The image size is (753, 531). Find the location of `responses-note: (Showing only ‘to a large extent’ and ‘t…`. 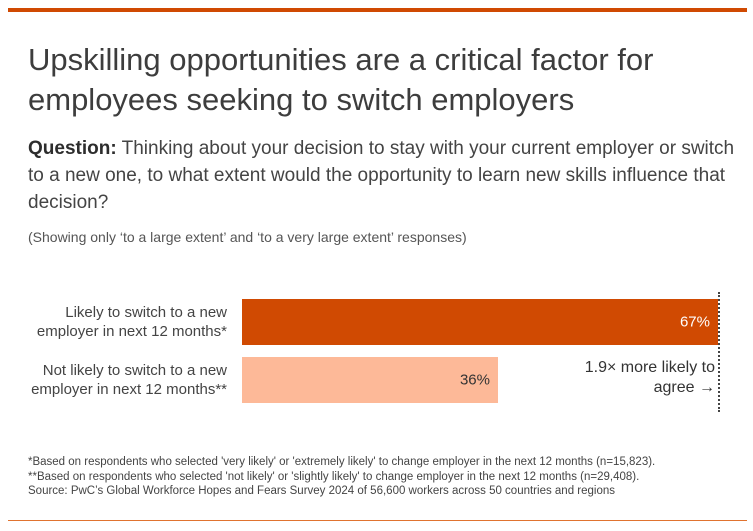

responses-note: (Showing only ‘to a large extent’ and ‘t… is located at coordinates (247, 237).